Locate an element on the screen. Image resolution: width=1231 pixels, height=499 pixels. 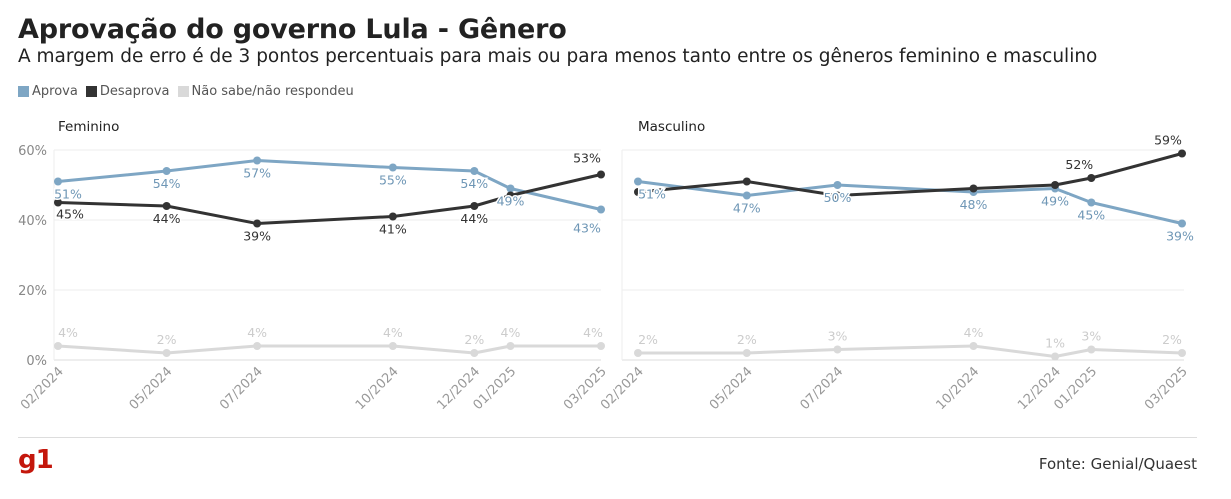
y-tick-label: 20% is located at coordinates (32, 291).